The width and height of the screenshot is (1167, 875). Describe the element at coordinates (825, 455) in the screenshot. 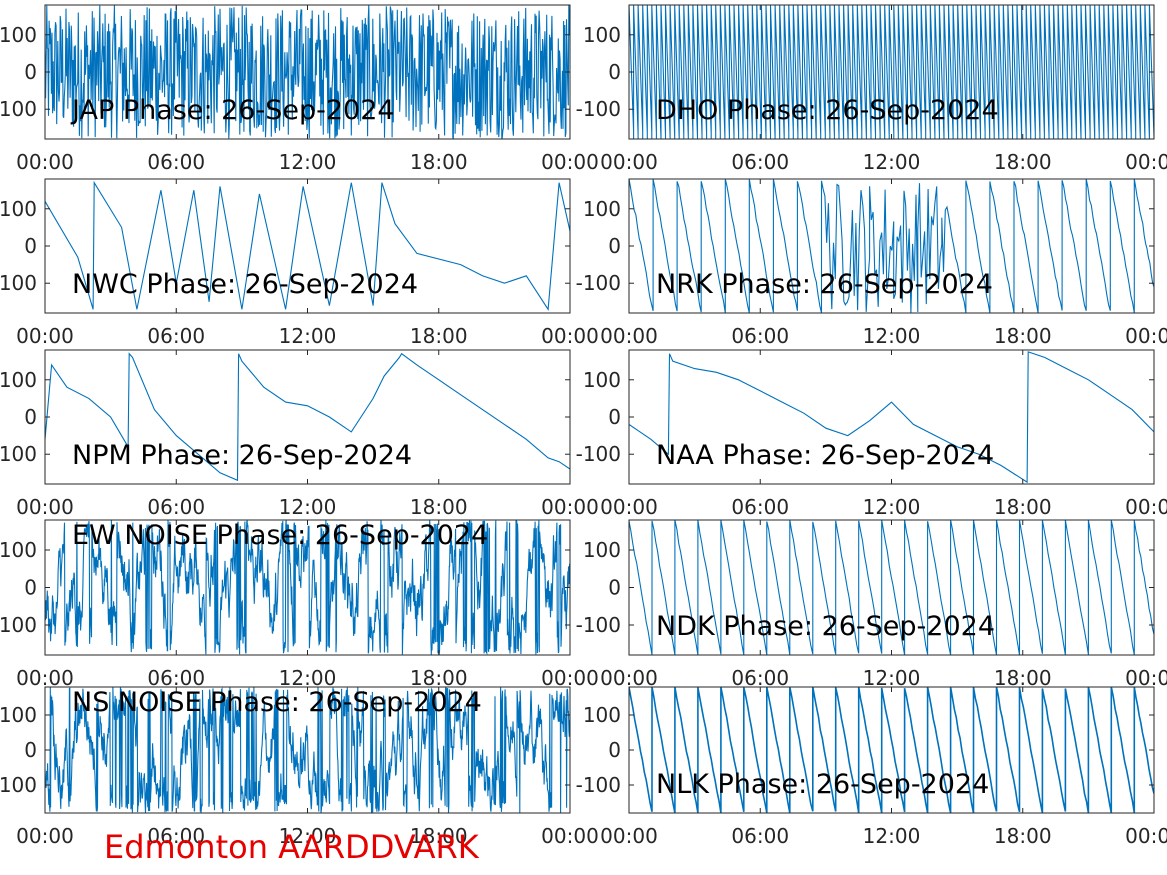

I see `panel-title: NAA Phase: 26-Sep-2024` at that location.